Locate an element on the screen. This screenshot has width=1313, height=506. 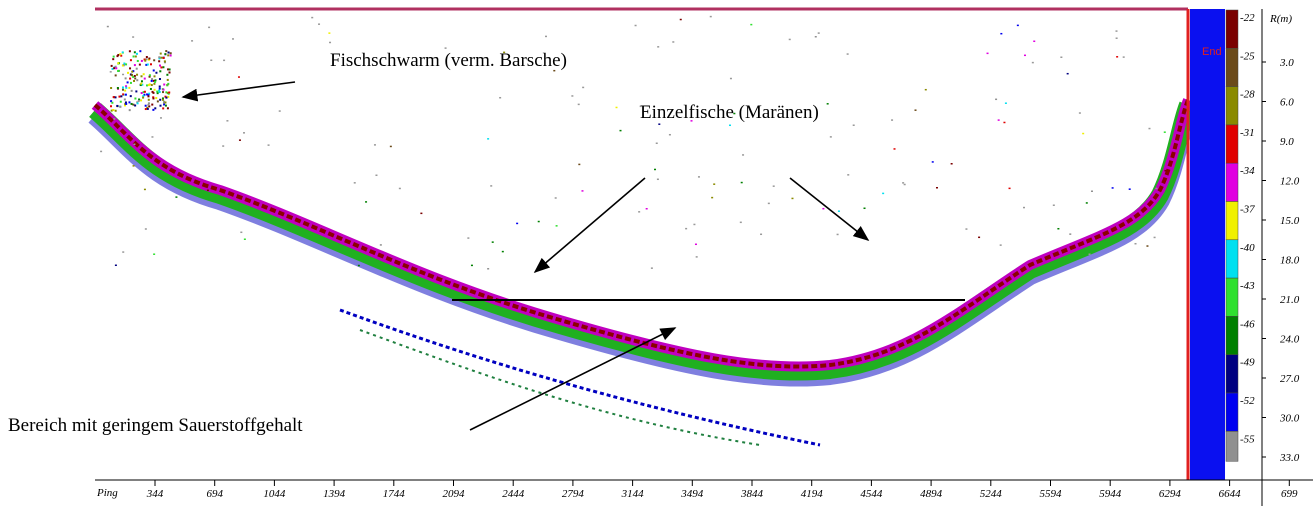
x-tick-label: 344 is located at coordinates (155, 494).